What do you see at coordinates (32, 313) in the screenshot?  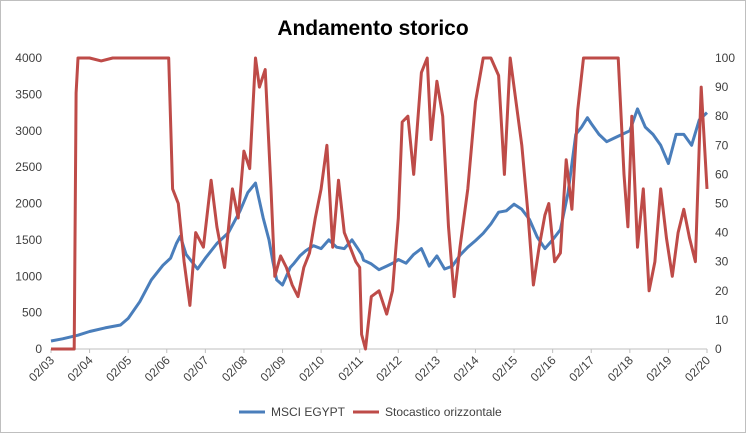 I see `y-left-tick-label: 500` at bounding box center [32, 313].